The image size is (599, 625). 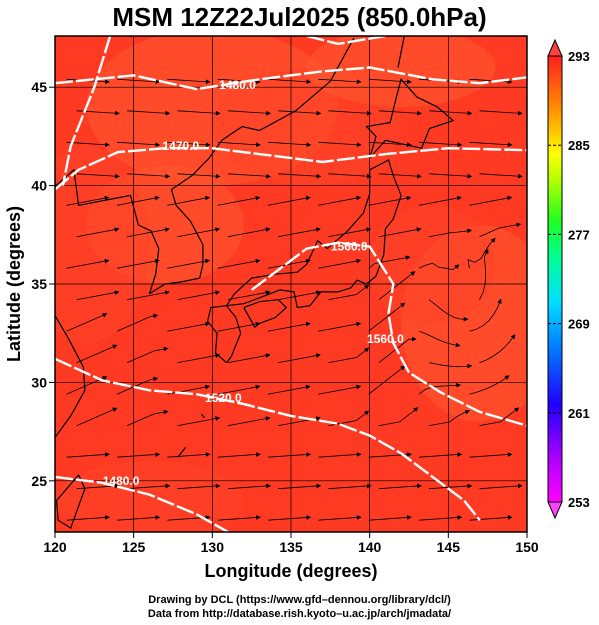 I want to click on y-axis-label: Latitude (degrees), so click(x=14, y=284).